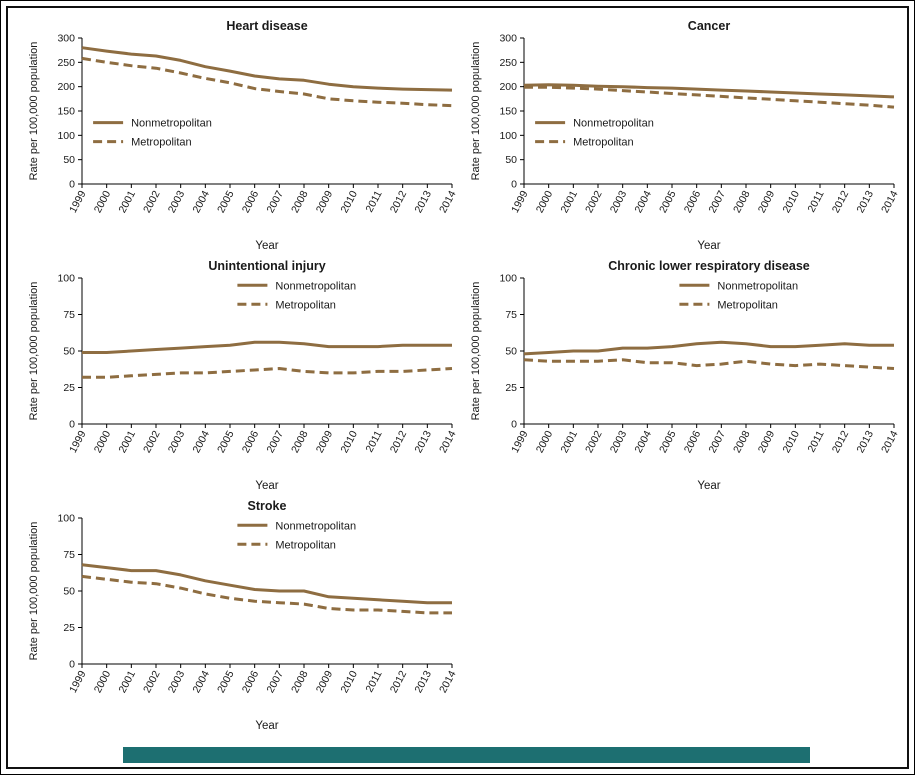 Image resolution: width=915 pixels, height=775 pixels. What do you see at coordinates (508, 63) in the screenshot?
I see `y-tick-label: 250` at bounding box center [508, 63].